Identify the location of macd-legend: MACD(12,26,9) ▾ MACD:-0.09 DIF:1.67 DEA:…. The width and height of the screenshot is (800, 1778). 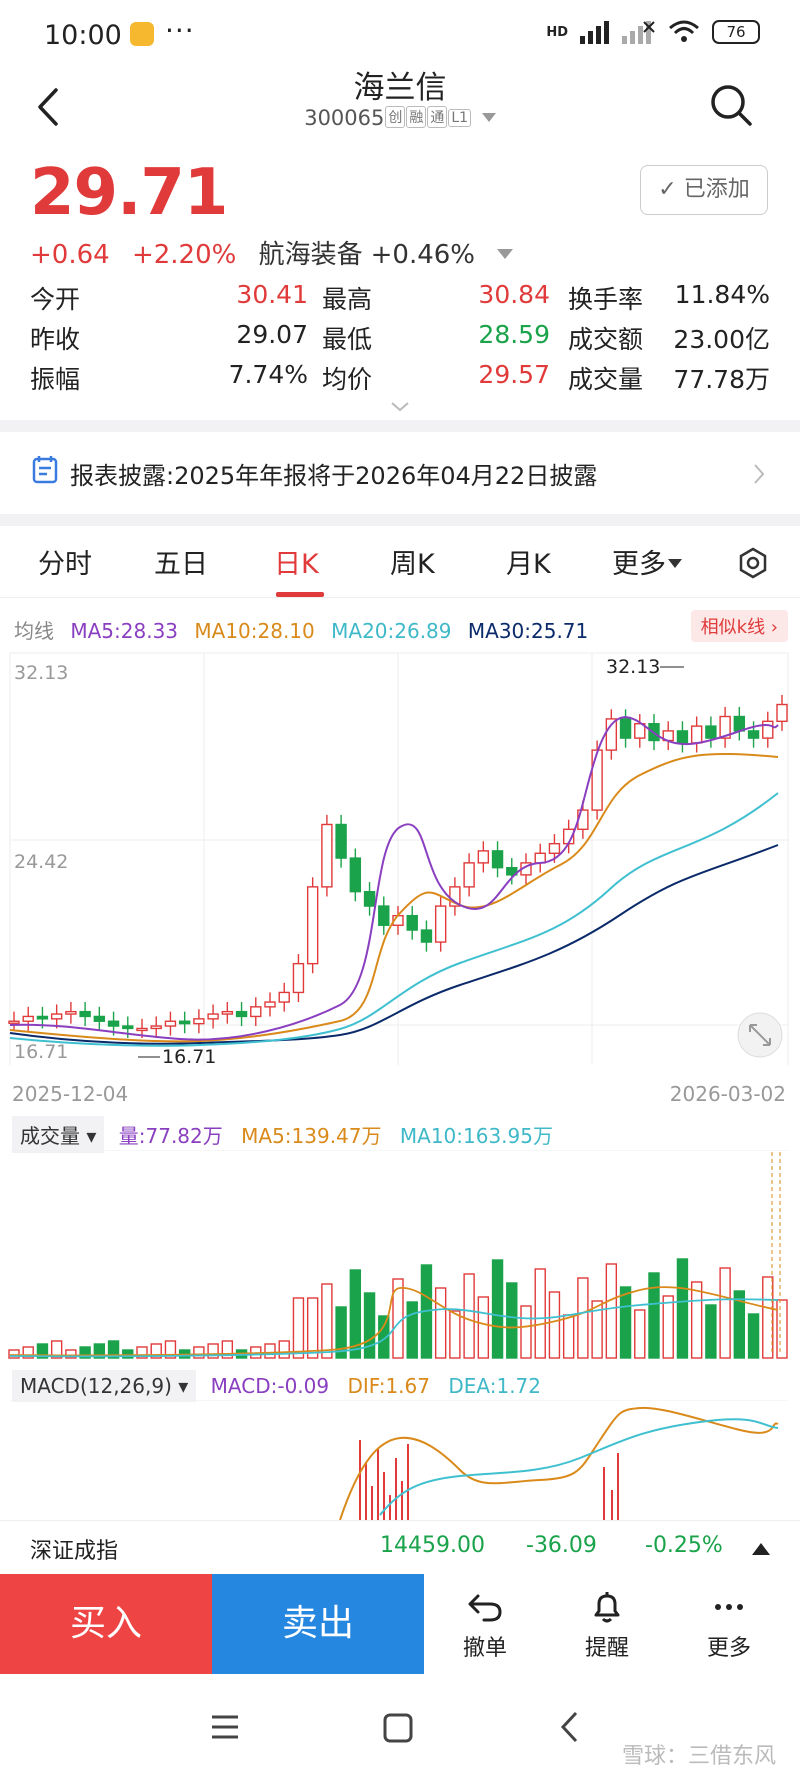
(282, 1386).